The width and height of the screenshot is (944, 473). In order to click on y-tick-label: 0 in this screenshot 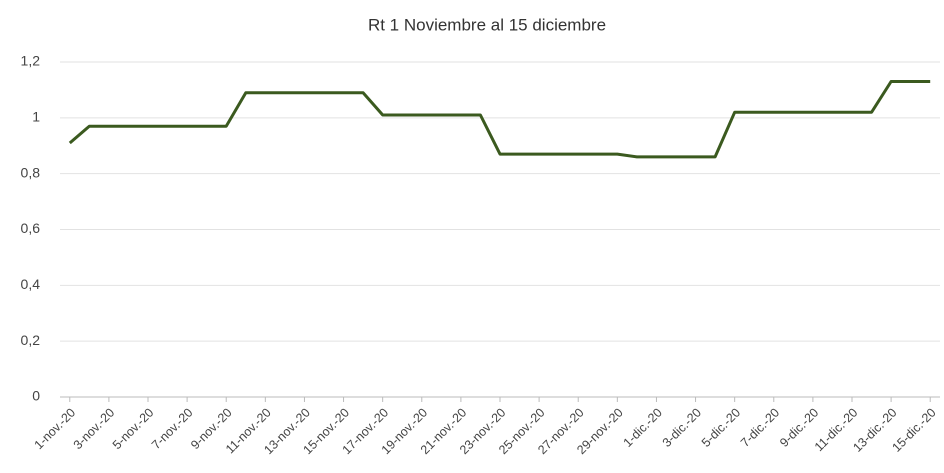, I will do `click(36, 396)`.